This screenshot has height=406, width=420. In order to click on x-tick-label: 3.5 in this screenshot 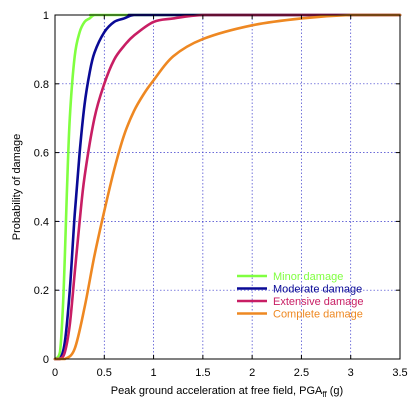, I will do `click(399, 373)`.